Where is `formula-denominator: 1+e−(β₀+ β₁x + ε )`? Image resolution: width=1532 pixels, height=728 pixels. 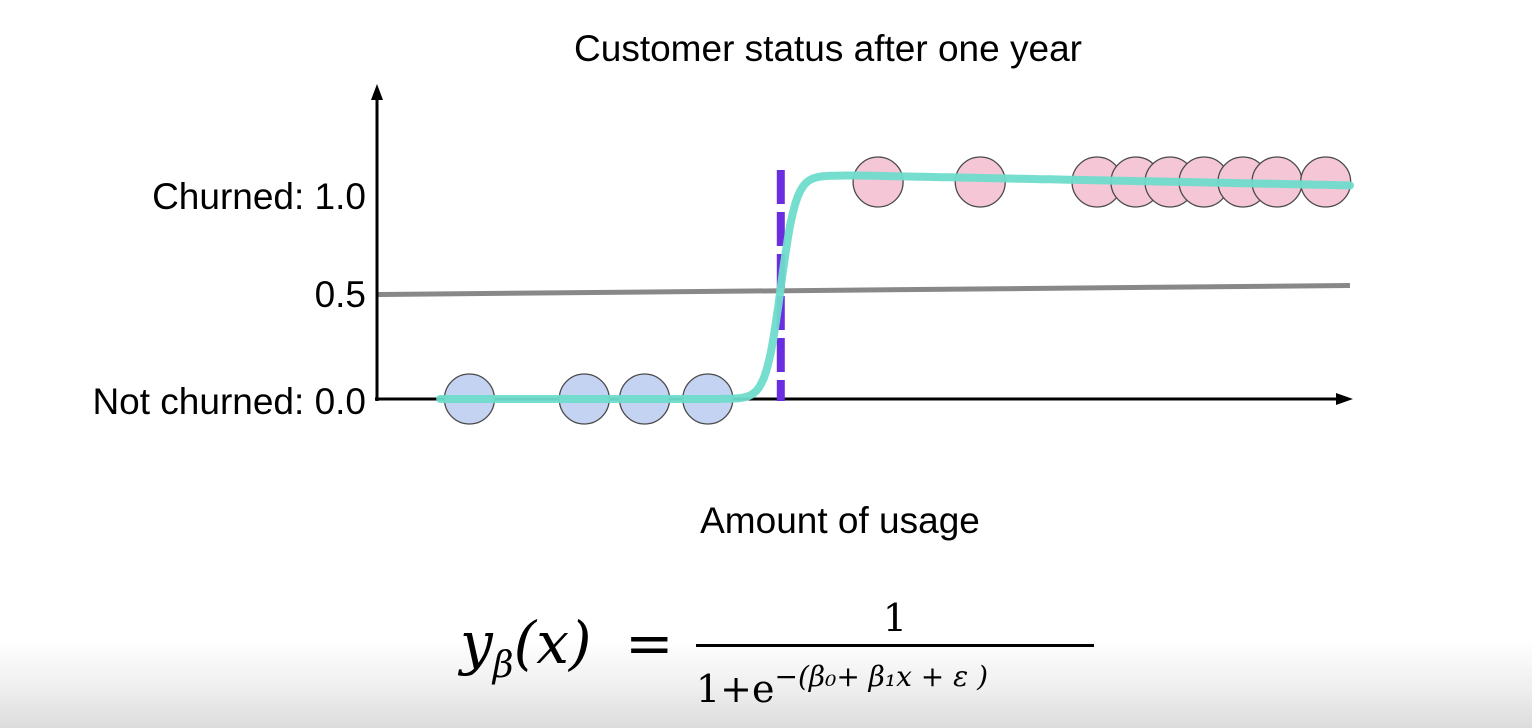
formula-denominator: 1+e−(β₀+ β₁x + ε ) is located at coordinates (895, 683).